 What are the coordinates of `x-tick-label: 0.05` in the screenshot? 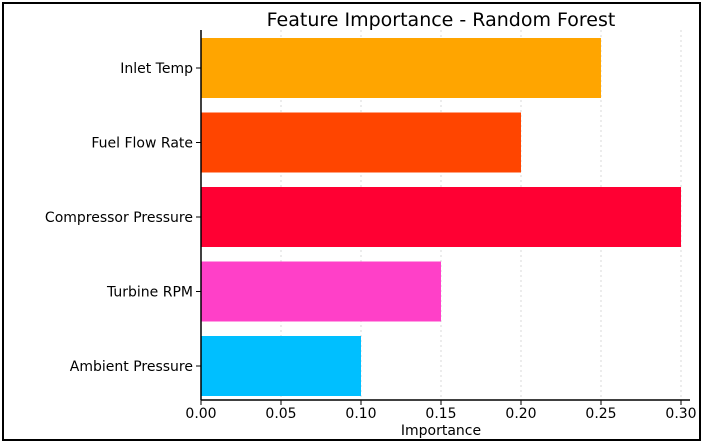 It's located at (280, 414).